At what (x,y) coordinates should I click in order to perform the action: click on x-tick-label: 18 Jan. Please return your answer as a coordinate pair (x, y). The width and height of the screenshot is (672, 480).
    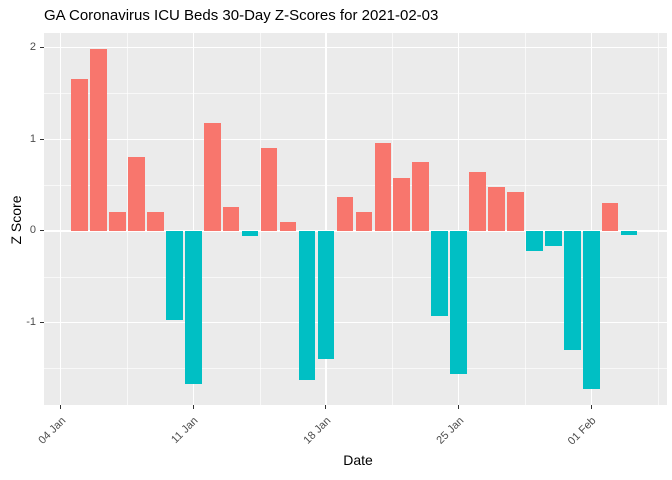
    Looking at the image, I should click on (317, 430).